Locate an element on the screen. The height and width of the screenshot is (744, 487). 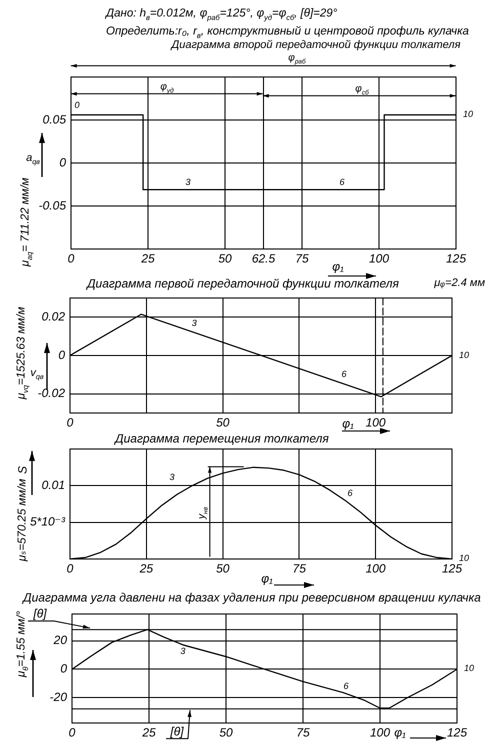
annotation: φ$_{сб}$ is located at coordinates (362, 90).